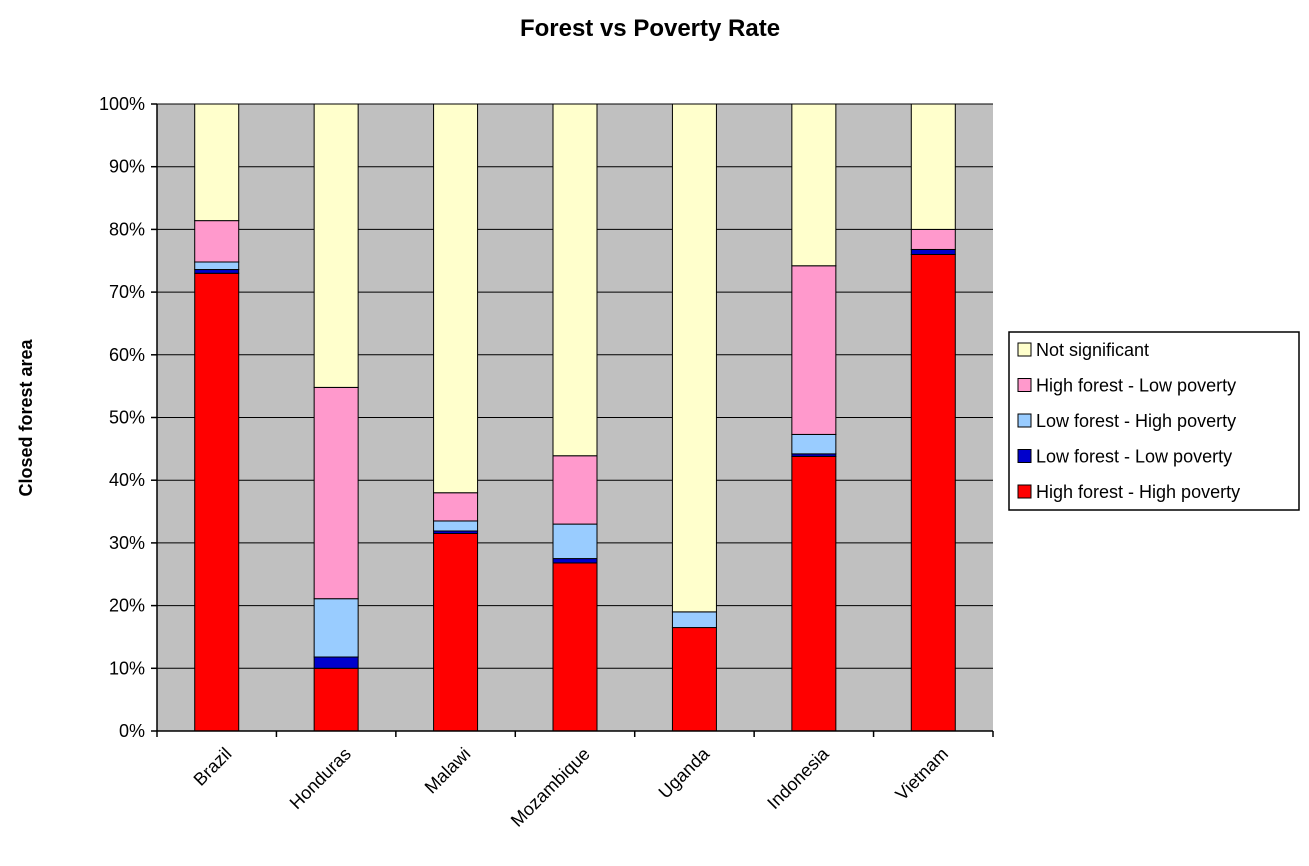  What do you see at coordinates (127, 543) in the screenshot?
I see `y-tick-label: 30%` at bounding box center [127, 543].